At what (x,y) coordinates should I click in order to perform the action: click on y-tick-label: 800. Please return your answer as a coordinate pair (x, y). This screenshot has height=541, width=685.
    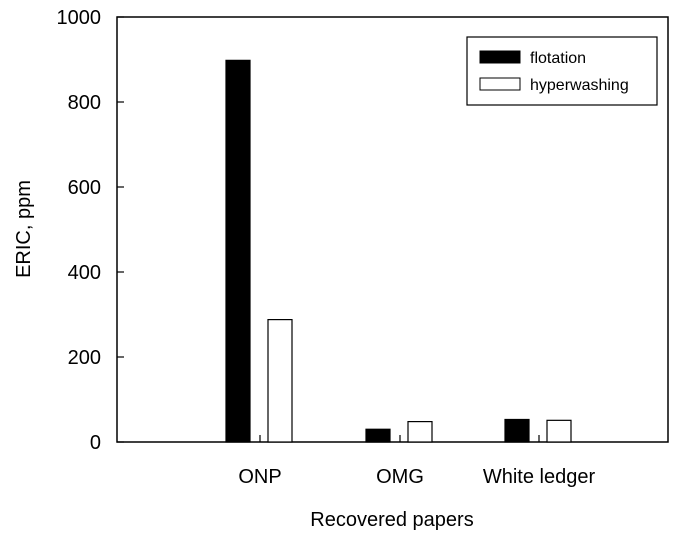
    Looking at the image, I should click on (84, 103).